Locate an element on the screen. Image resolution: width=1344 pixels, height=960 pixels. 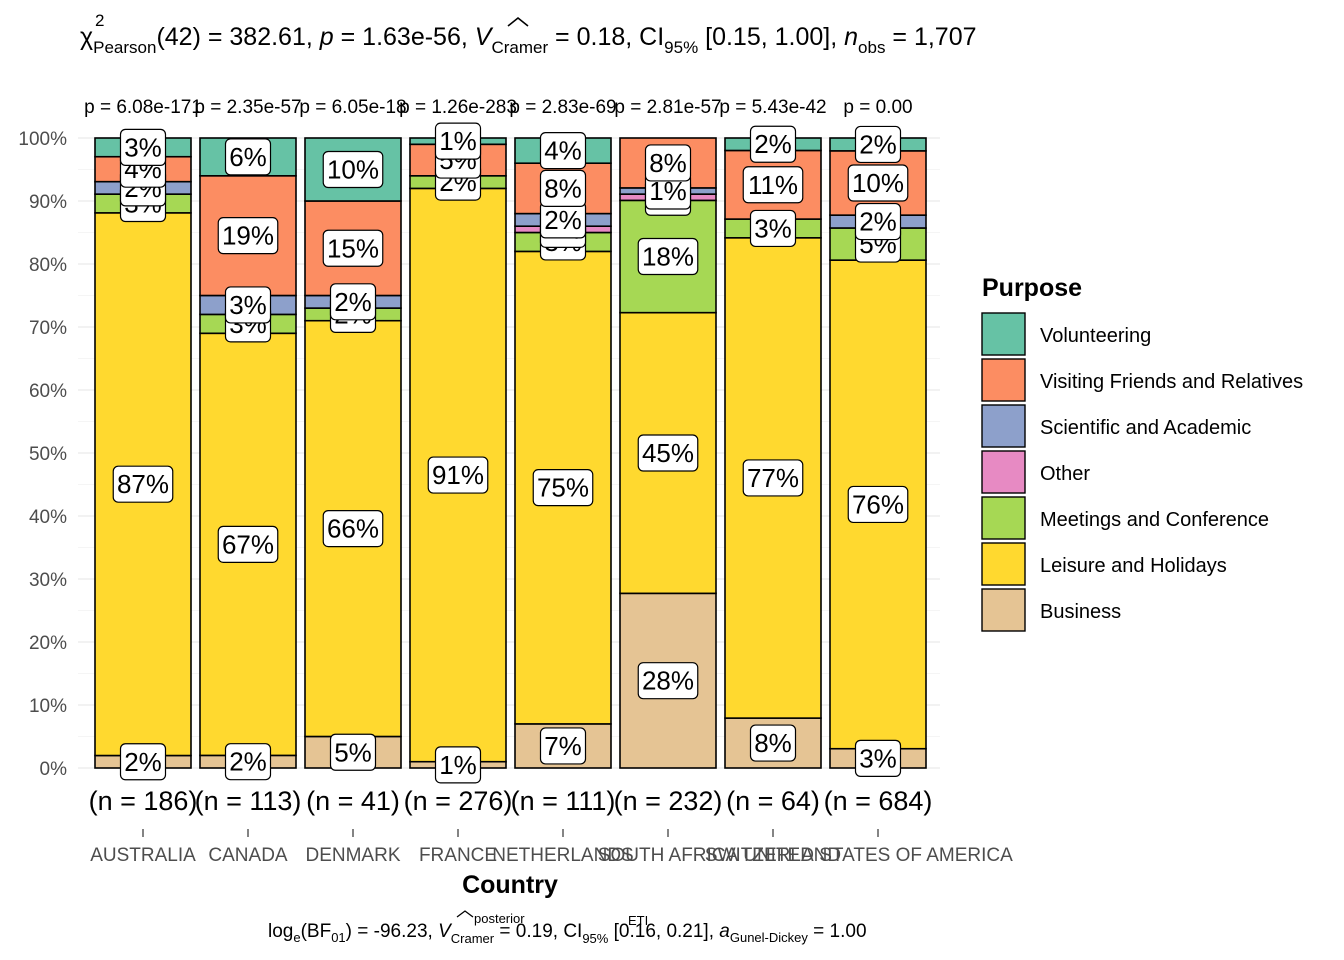
title-n-text: = 1,707 is located at coordinates (930, 37).